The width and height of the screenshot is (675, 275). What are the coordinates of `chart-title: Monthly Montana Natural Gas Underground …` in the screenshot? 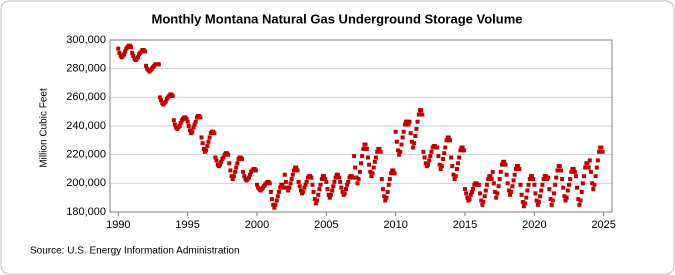 It's located at (336, 18).